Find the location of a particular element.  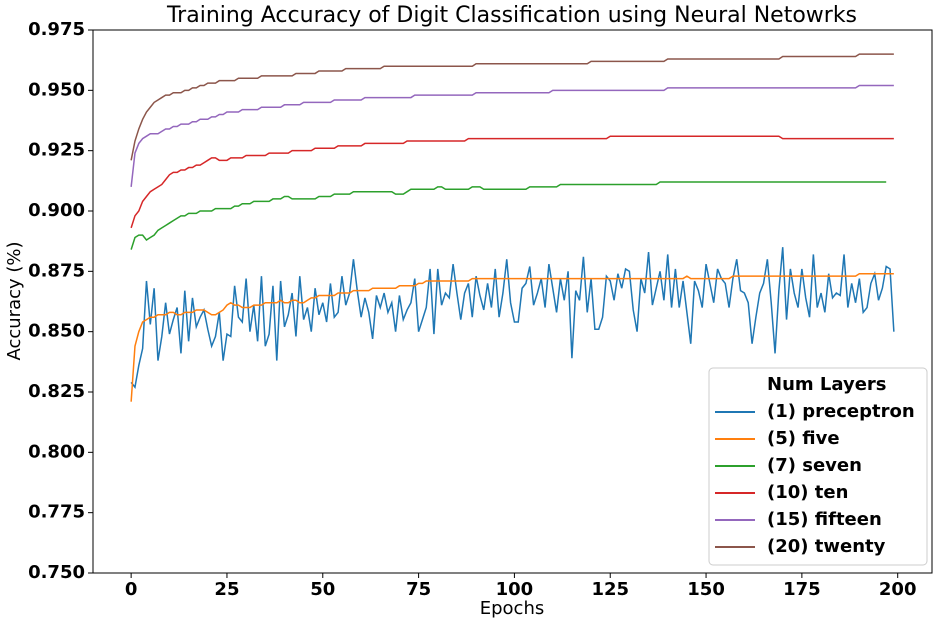

legend-label: (1) preceptron is located at coordinates (841, 411).